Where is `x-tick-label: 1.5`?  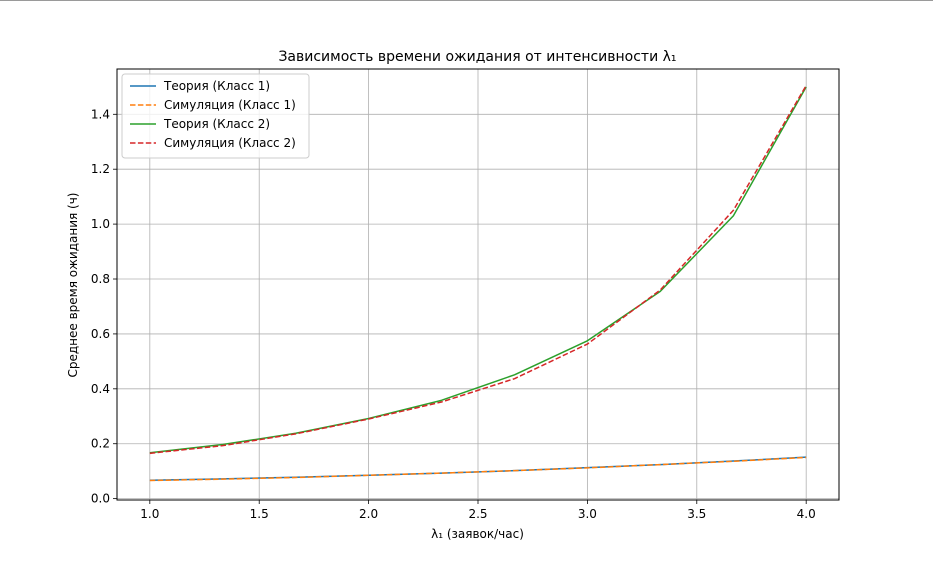 x-tick-label: 1.5 is located at coordinates (259, 514).